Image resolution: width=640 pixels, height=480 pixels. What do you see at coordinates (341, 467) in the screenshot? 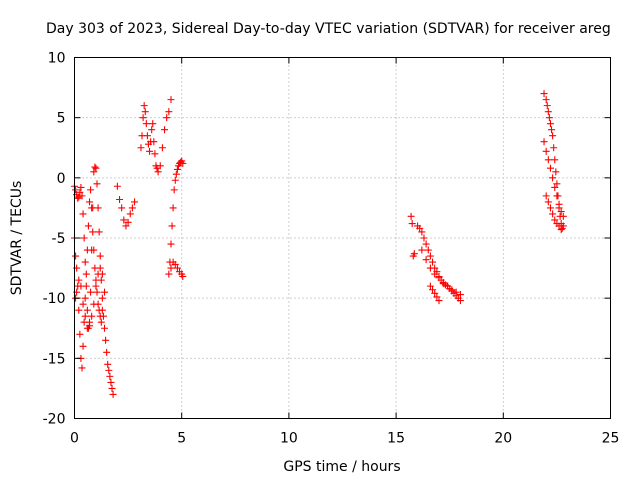
I see `x-axis-label: GPS time / hours` at bounding box center [341, 467].